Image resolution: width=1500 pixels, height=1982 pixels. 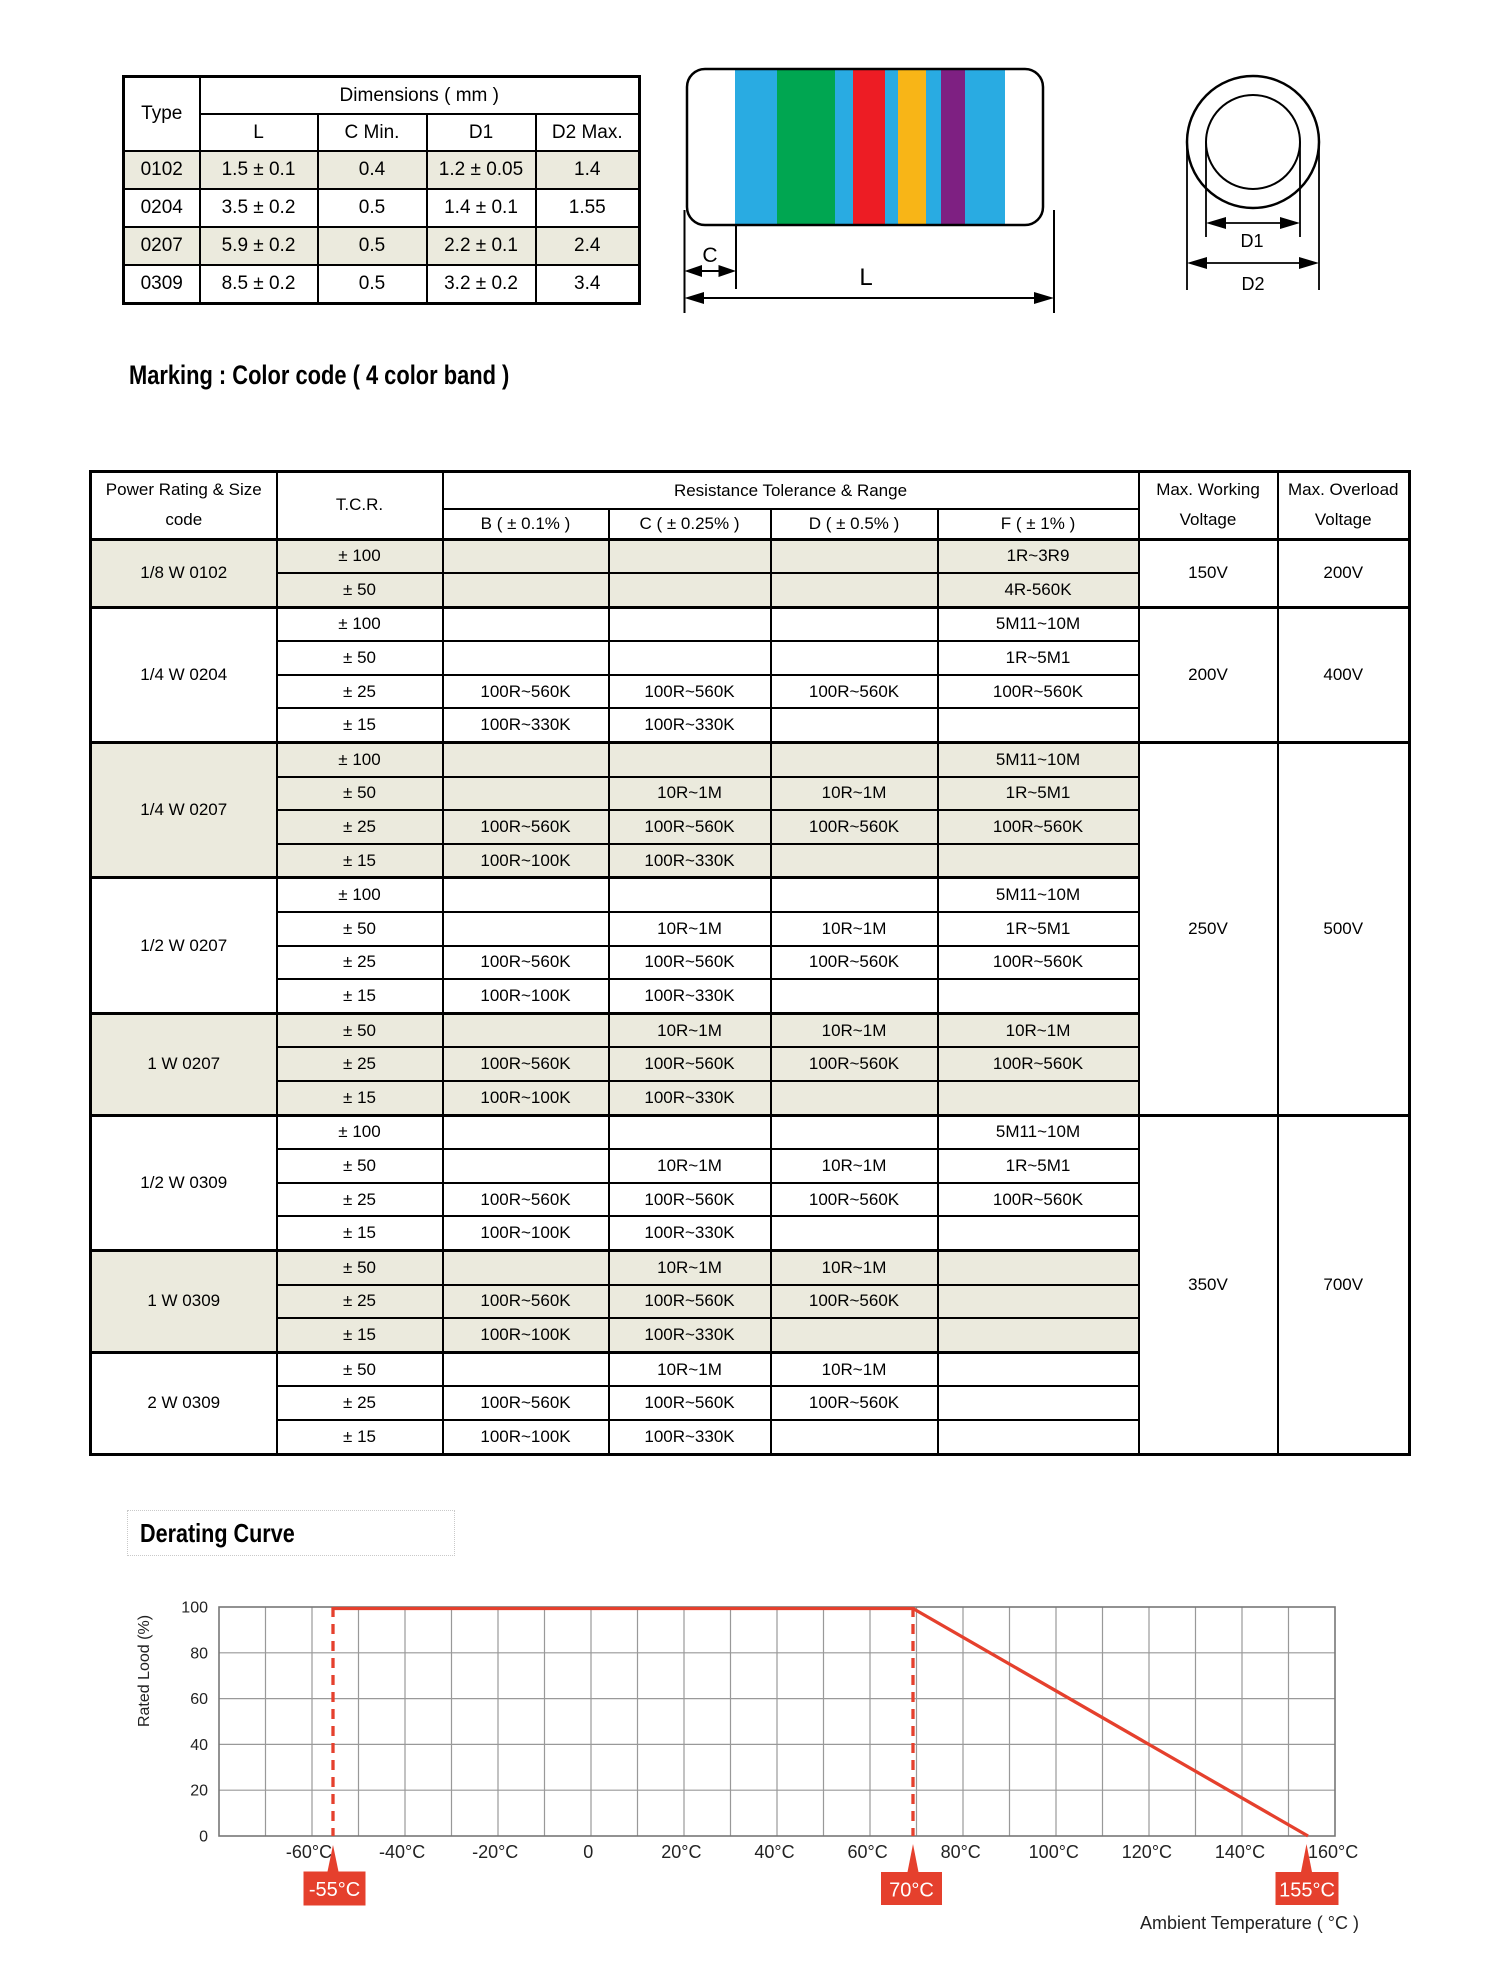 What do you see at coordinates (865, 277) in the screenshot?
I see `svg-text: L` at bounding box center [865, 277].